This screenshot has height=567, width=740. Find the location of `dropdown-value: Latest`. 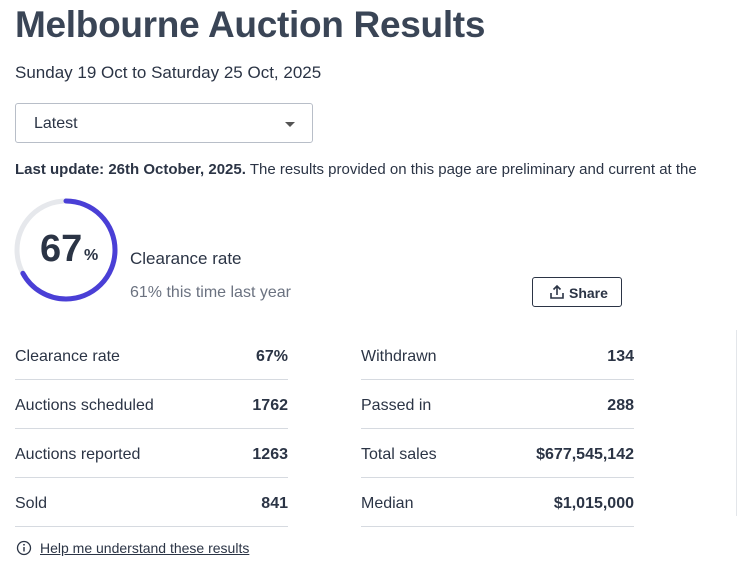

dropdown-value: Latest is located at coordinates (56, 123).